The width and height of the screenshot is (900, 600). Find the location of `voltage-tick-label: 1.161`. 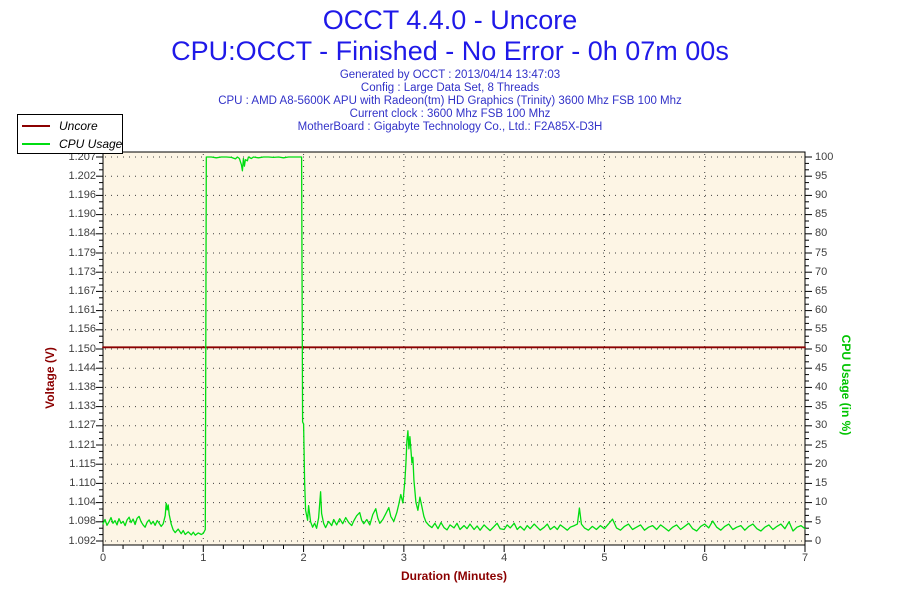

voltage-tick-label: 1.161 is located at coordinates (82, 310).